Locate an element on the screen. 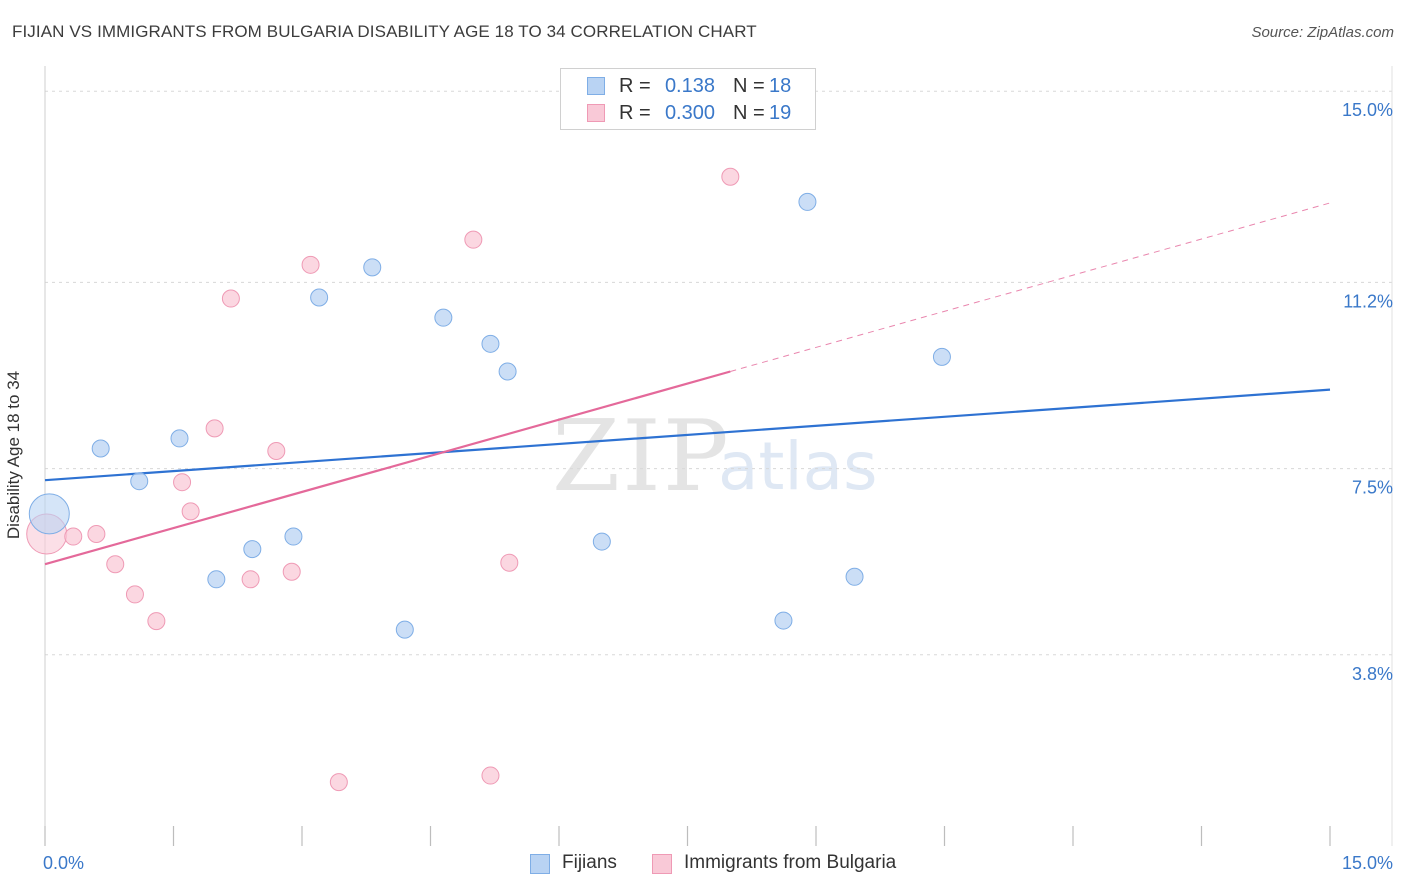 Image resolution: width=1406 pixels, height=892 pixels. bottom-legend-swatch-bulgaria is located at coordinates (662, 864).